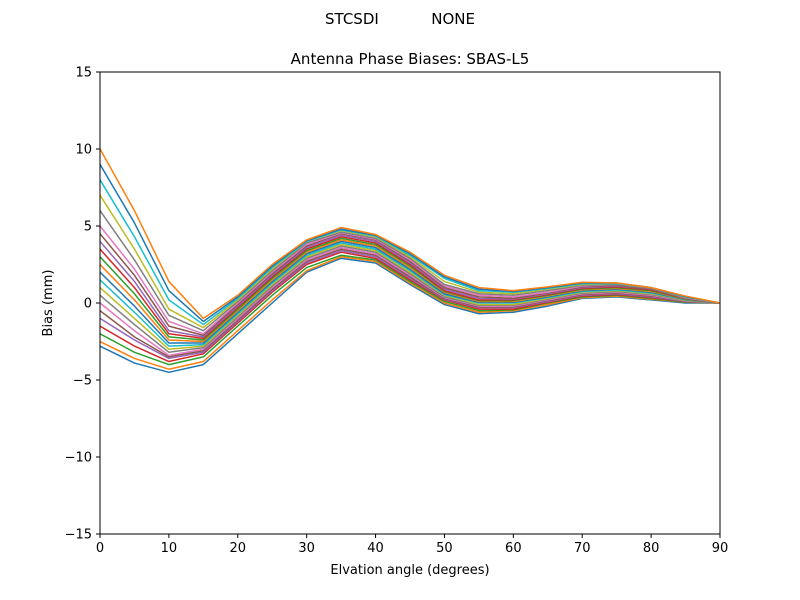 The height and width of the screenshot is (600, 800). Describe the element at coordinates (409, 570) in the screenshot. I see `x-axis-label: Elvation angle (degrees)` at that location.